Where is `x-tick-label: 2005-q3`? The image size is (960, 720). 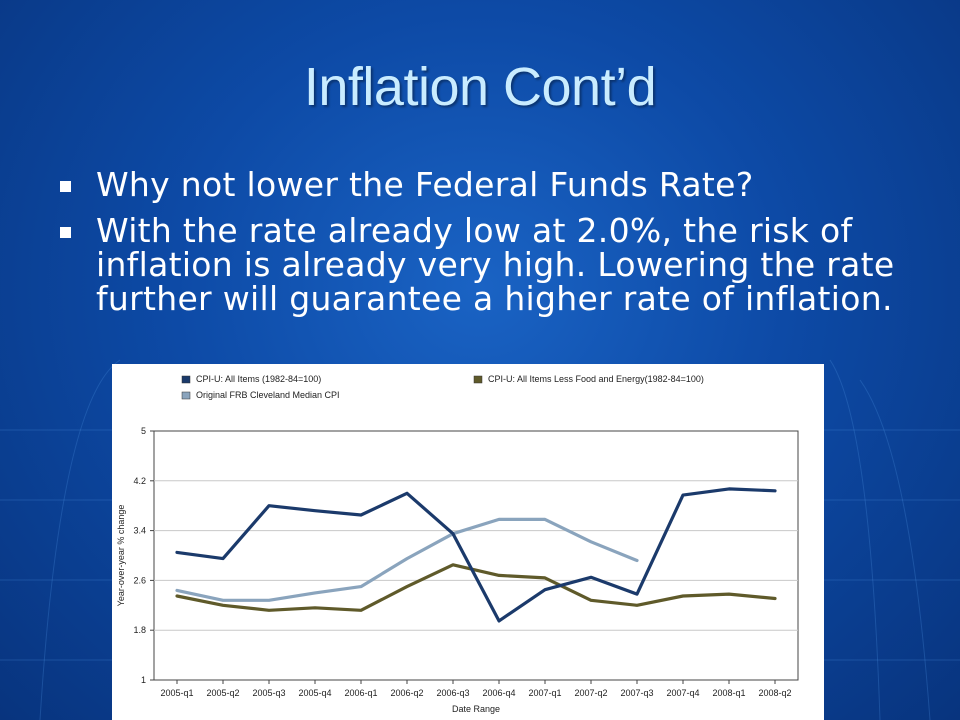 x-tick-label: 2005-q3 is located at coordinates (268, 693).